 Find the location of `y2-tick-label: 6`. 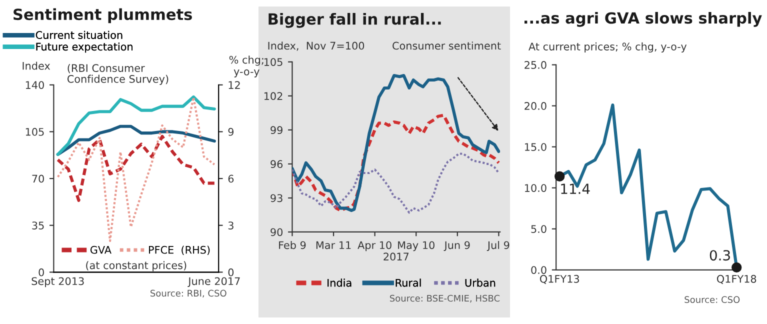

y2-tick-label: 6 is located at coordinates (231, 178).